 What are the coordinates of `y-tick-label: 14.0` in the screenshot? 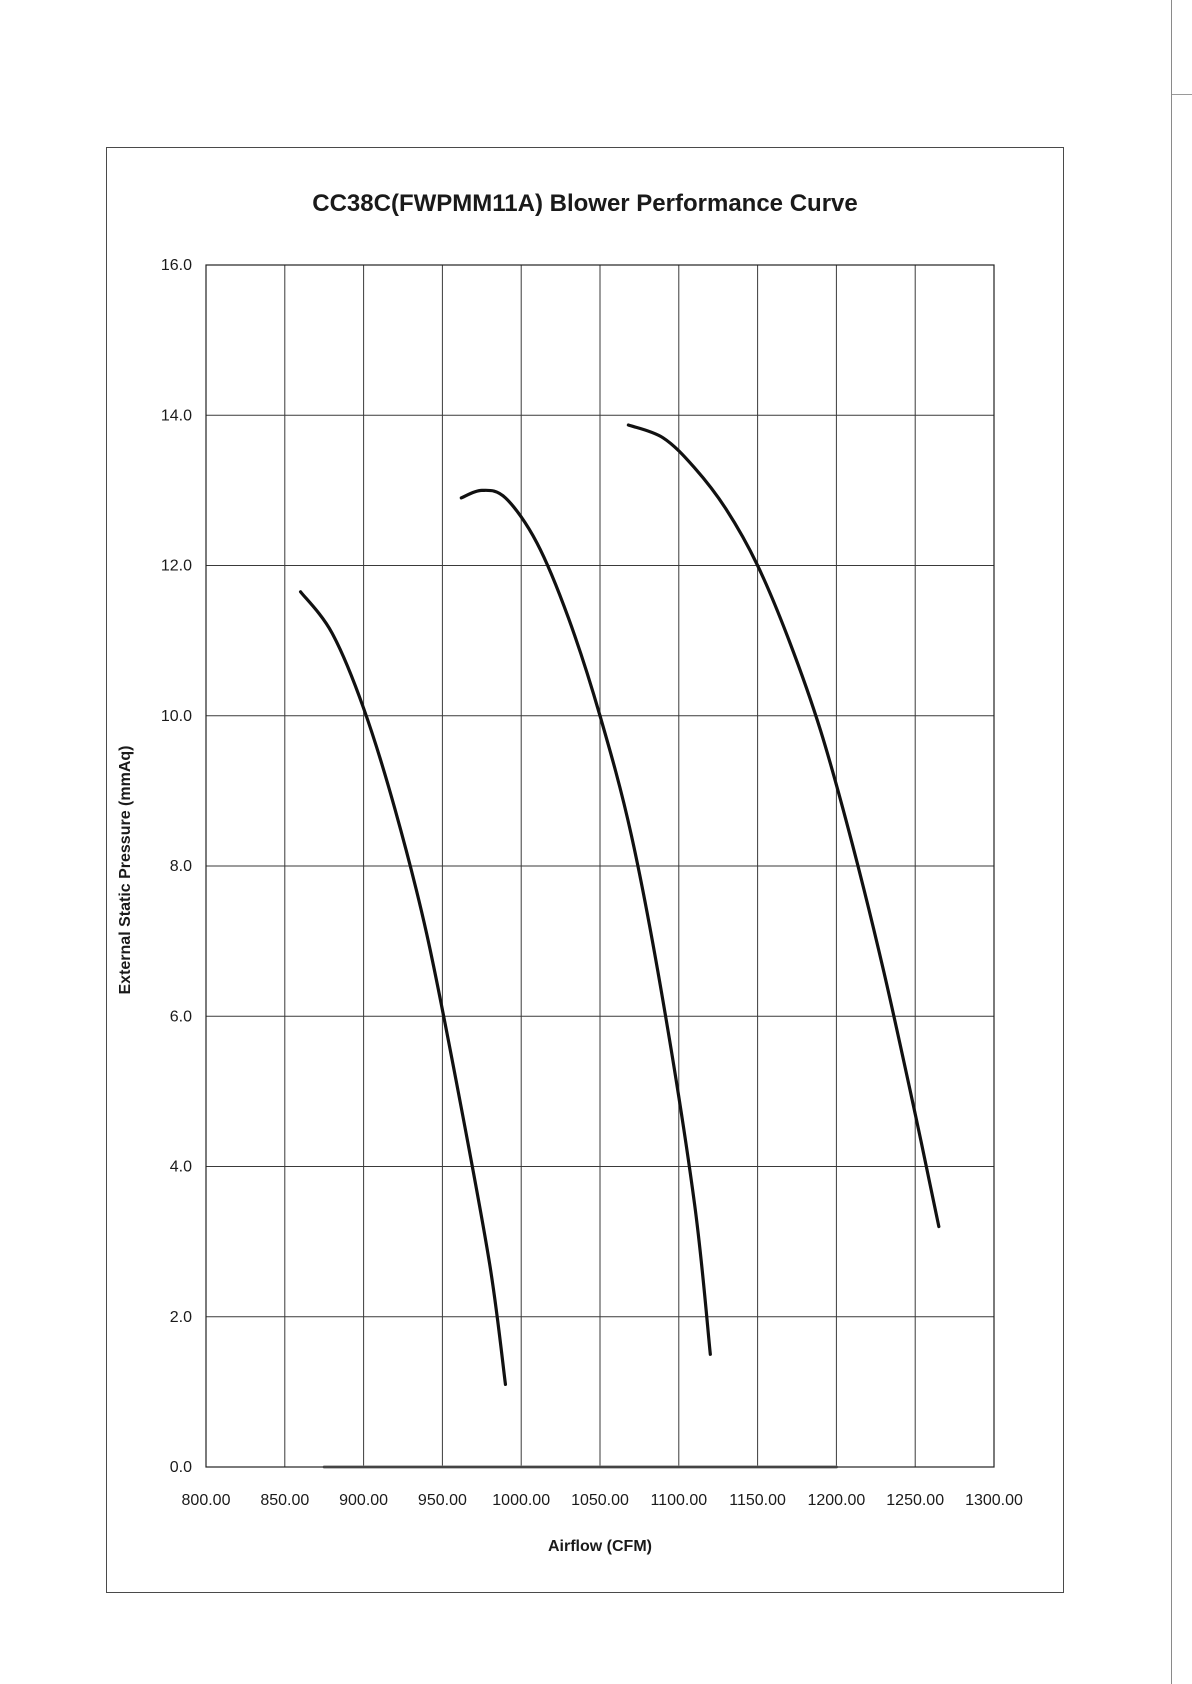 It's located at (176, 415).